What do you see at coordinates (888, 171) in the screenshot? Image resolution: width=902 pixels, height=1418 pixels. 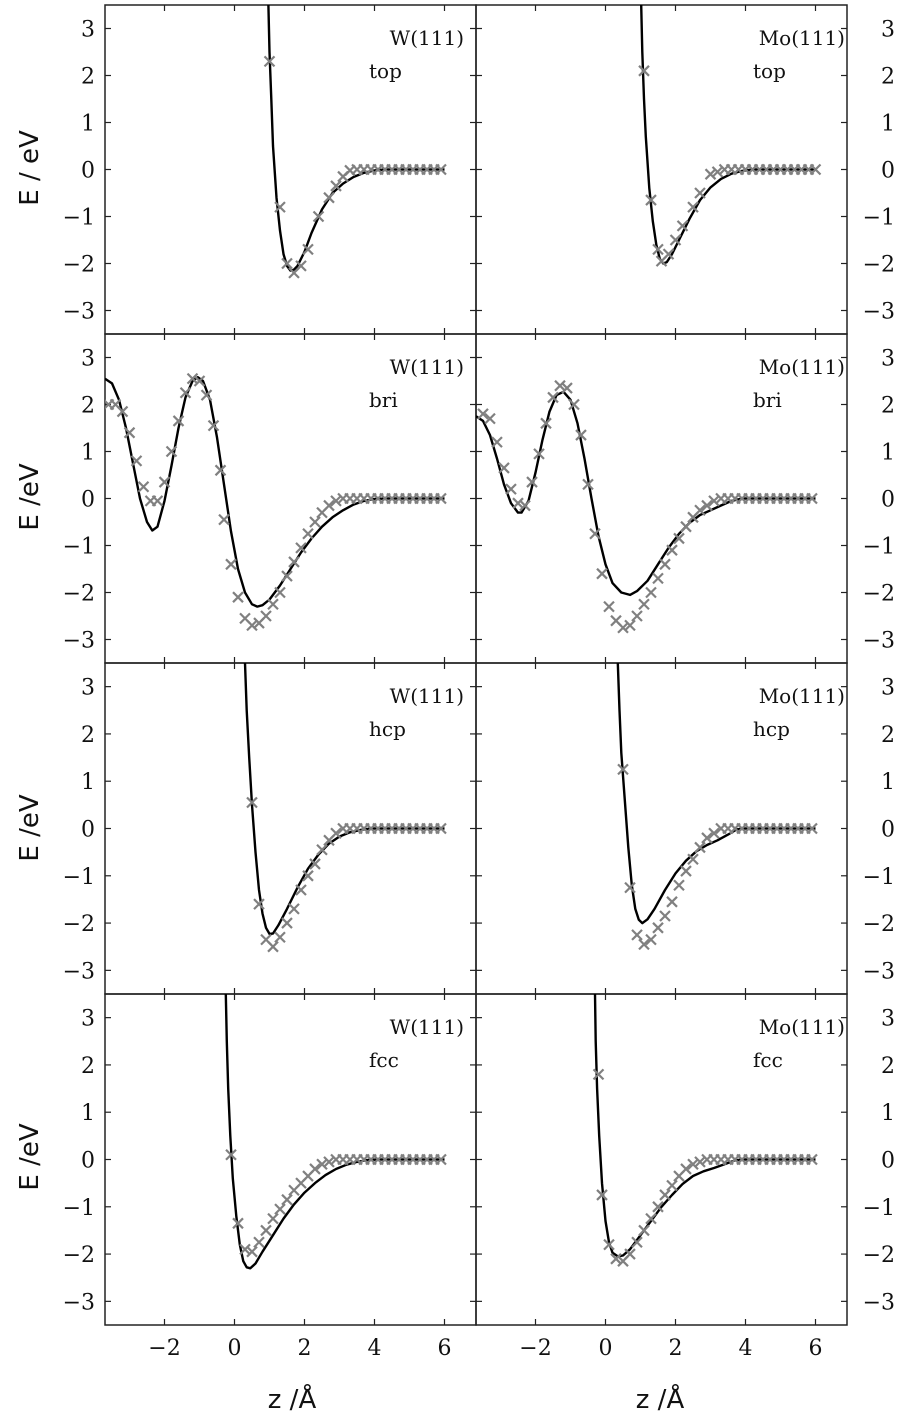 I see `y-tick-label: 0` at bounding box center [888, 171].